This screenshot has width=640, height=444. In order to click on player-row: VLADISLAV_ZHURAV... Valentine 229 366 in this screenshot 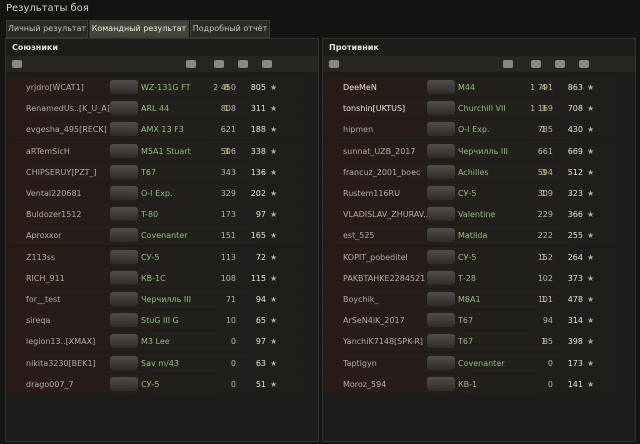, I will do `click(479, 214)`.